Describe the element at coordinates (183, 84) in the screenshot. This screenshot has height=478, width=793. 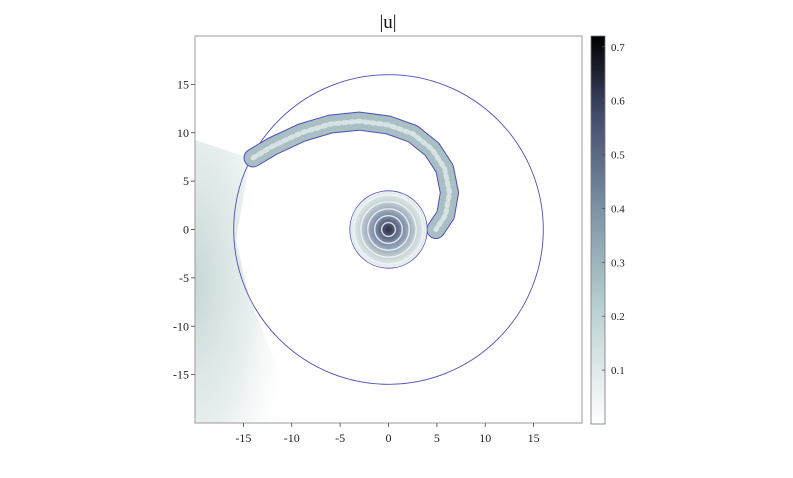
I see `y-tick-label: 15` at that location.